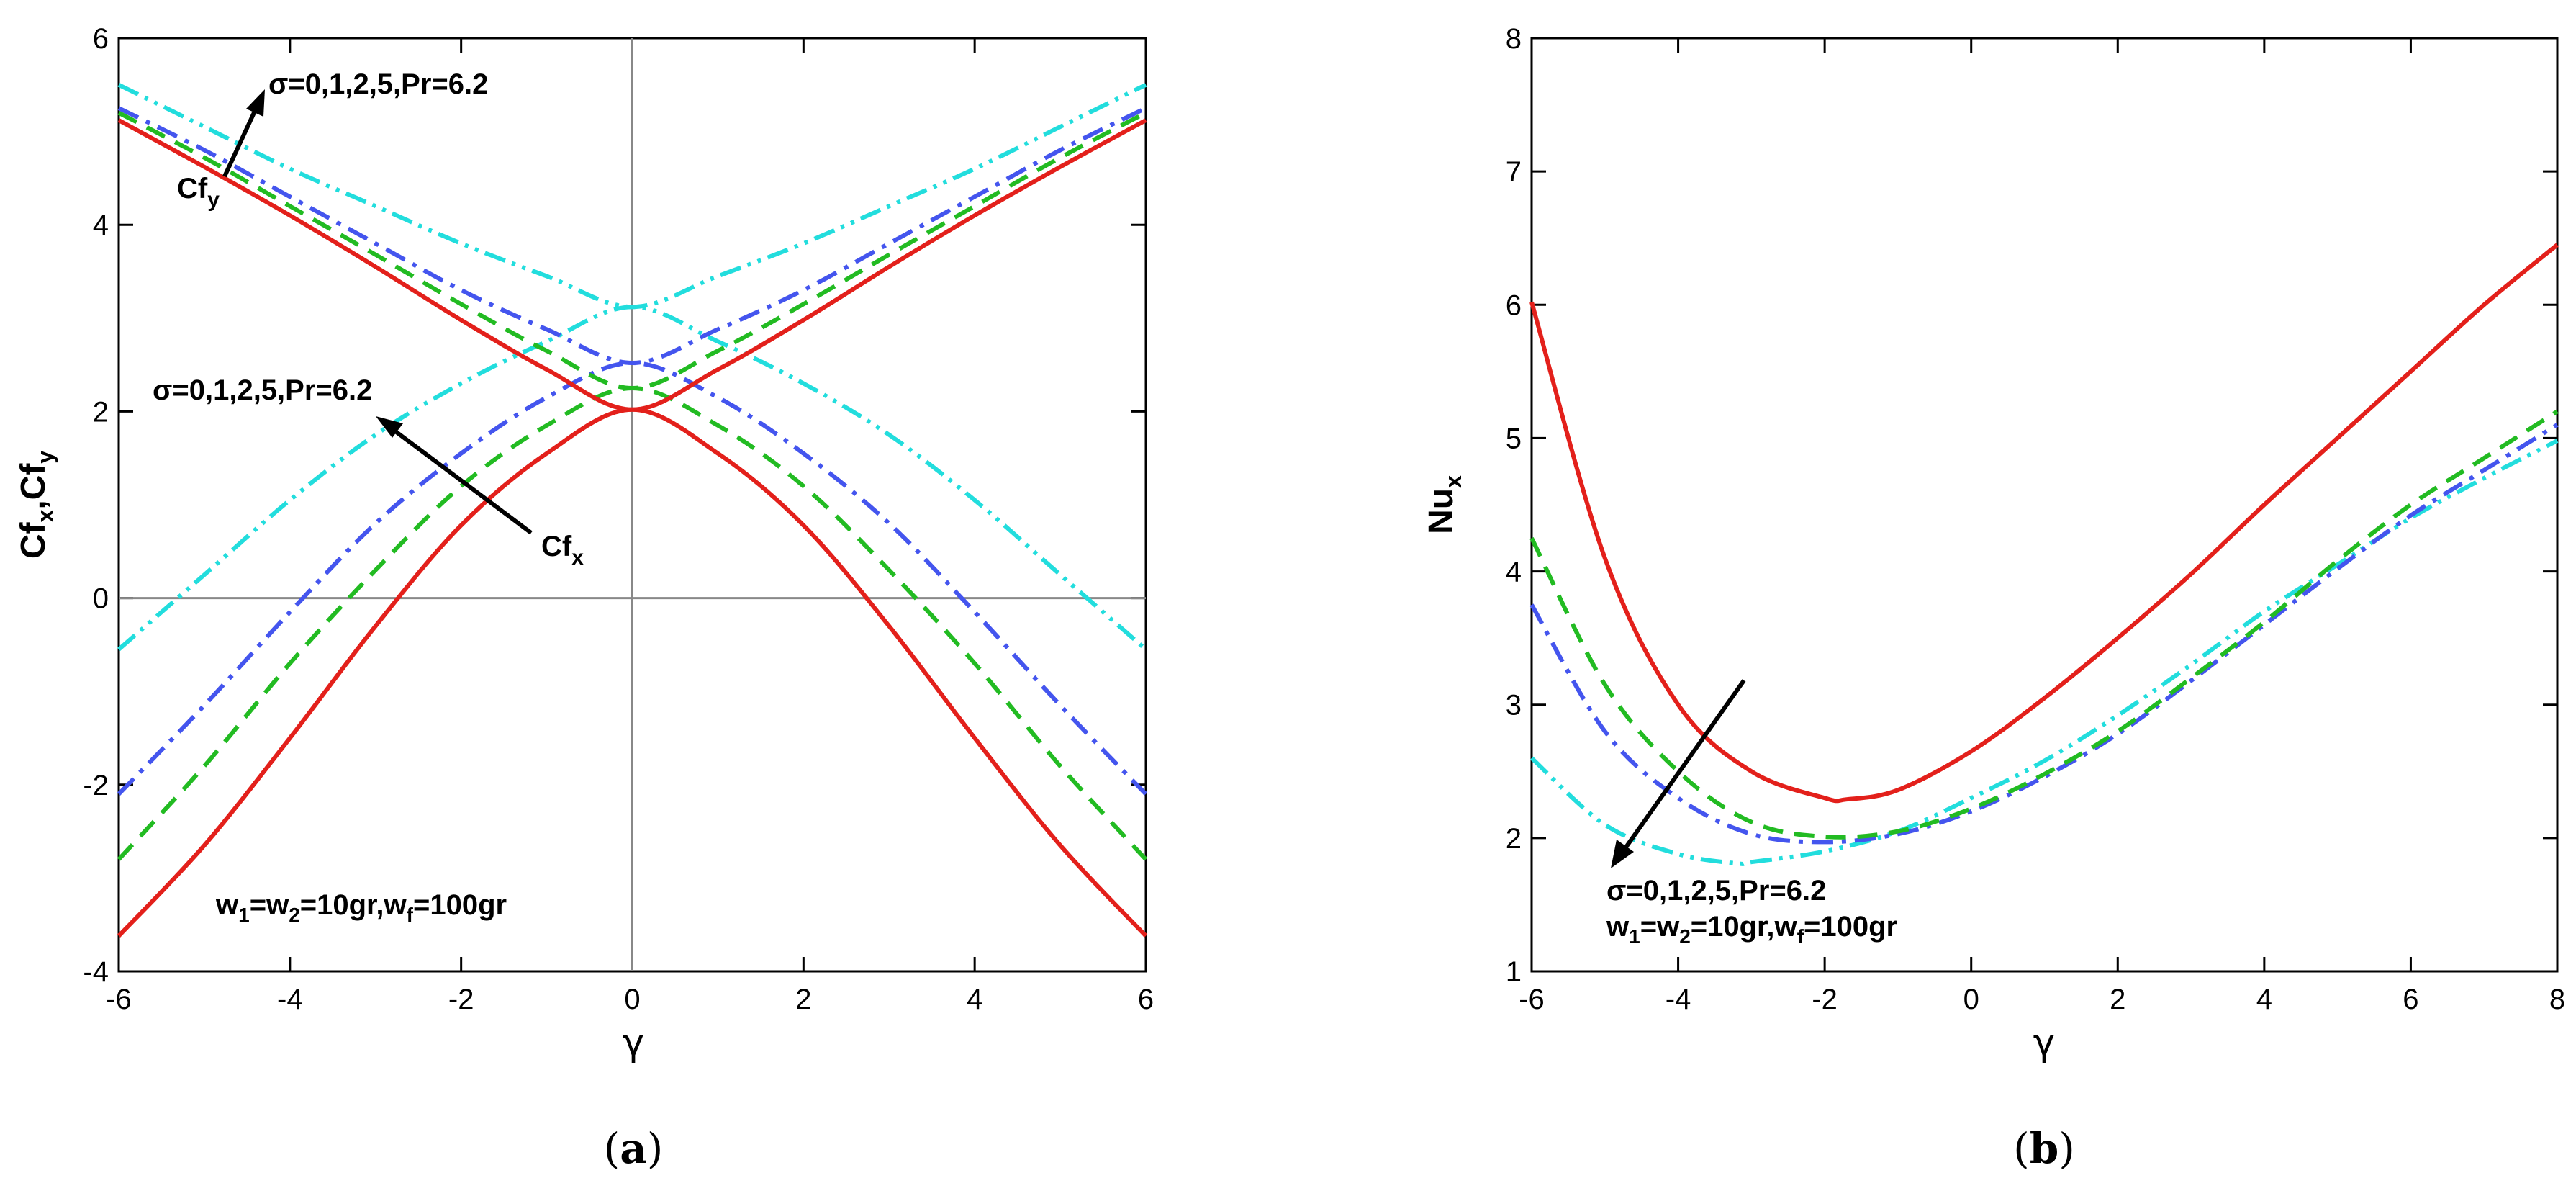 This screenshot has height=1196, width=2576. Describe the element at coordinates (1514, 972) in the screenshot. I see `panel-b-ytick-label: 1` at that location.